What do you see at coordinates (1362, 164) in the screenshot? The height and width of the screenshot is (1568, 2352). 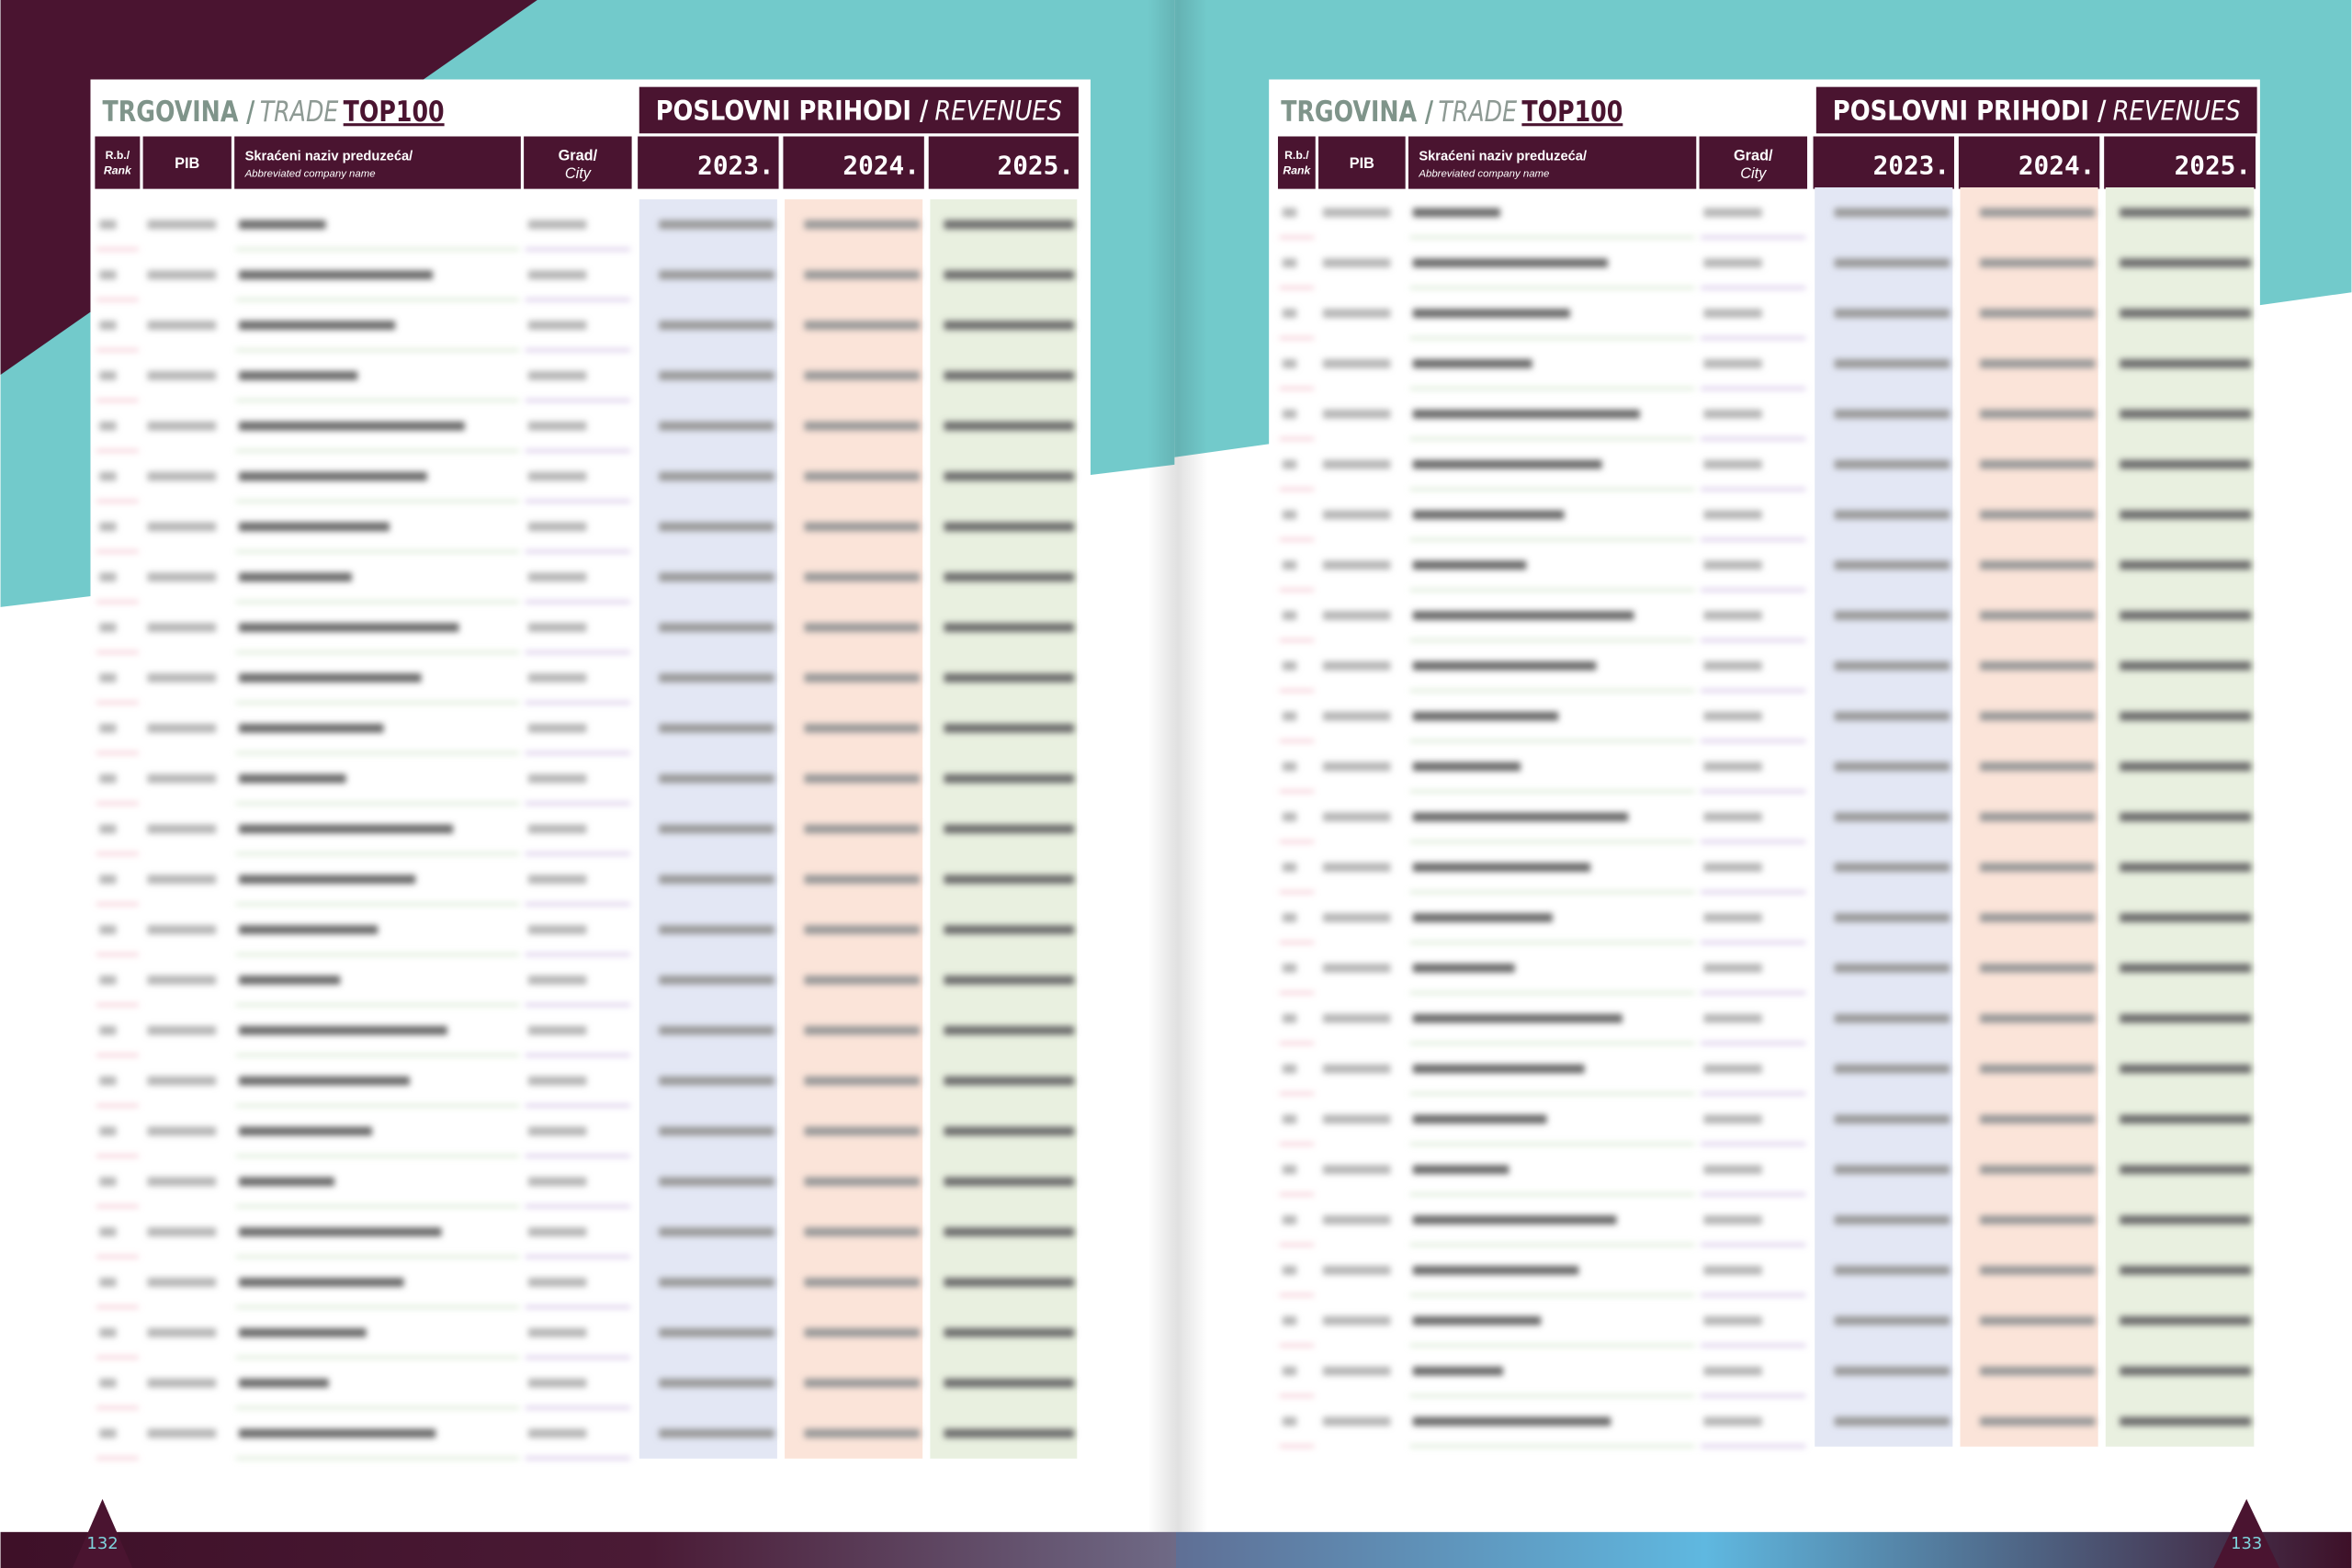 I see `col-pib: PIB` at bounding box center [1362, 164].